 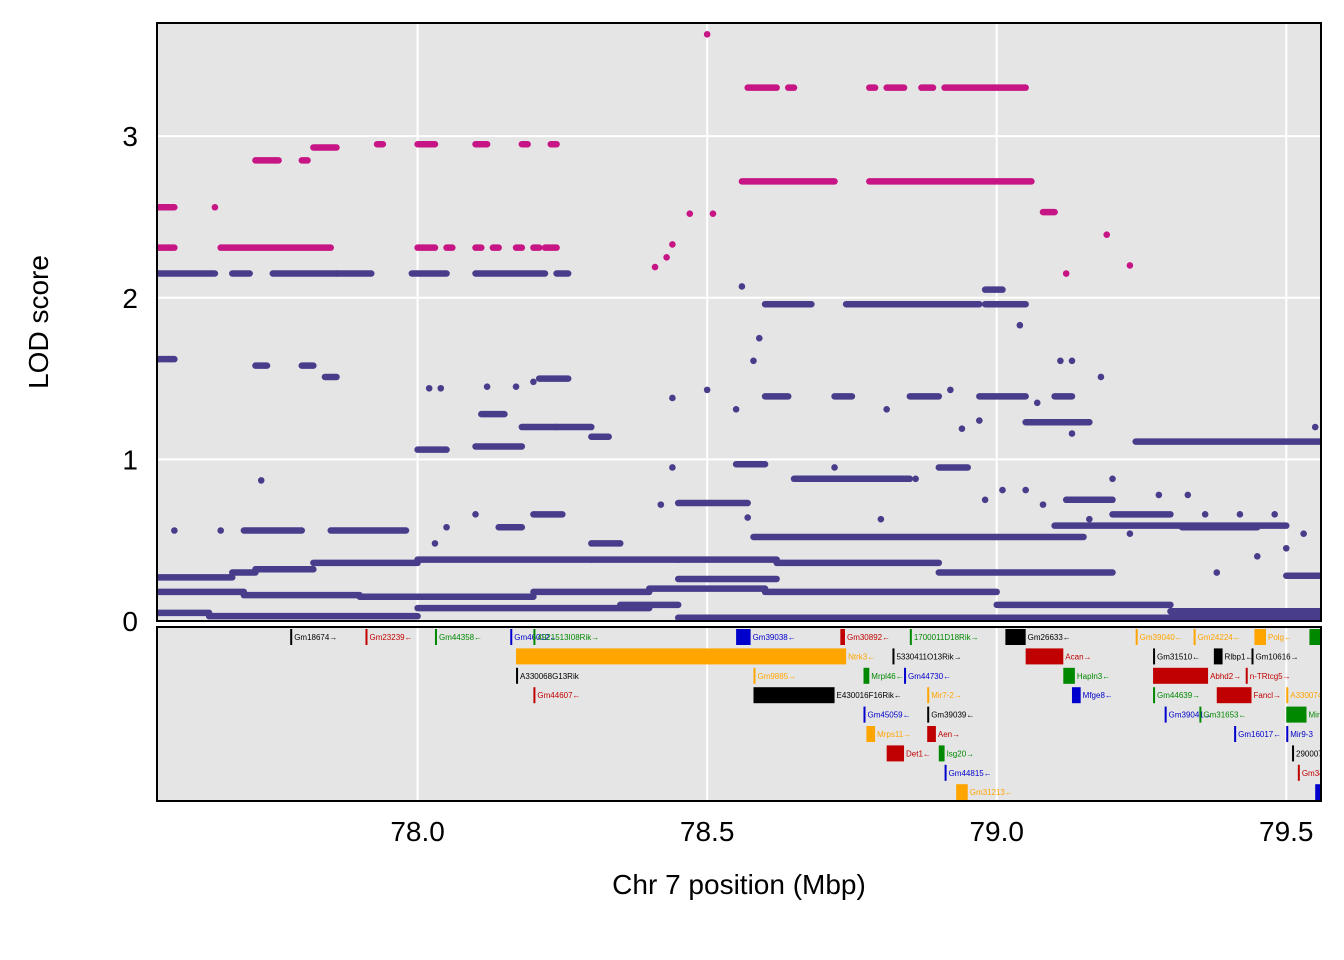 I want to click on y-tick-label: 0, so click(x=130, y=621).